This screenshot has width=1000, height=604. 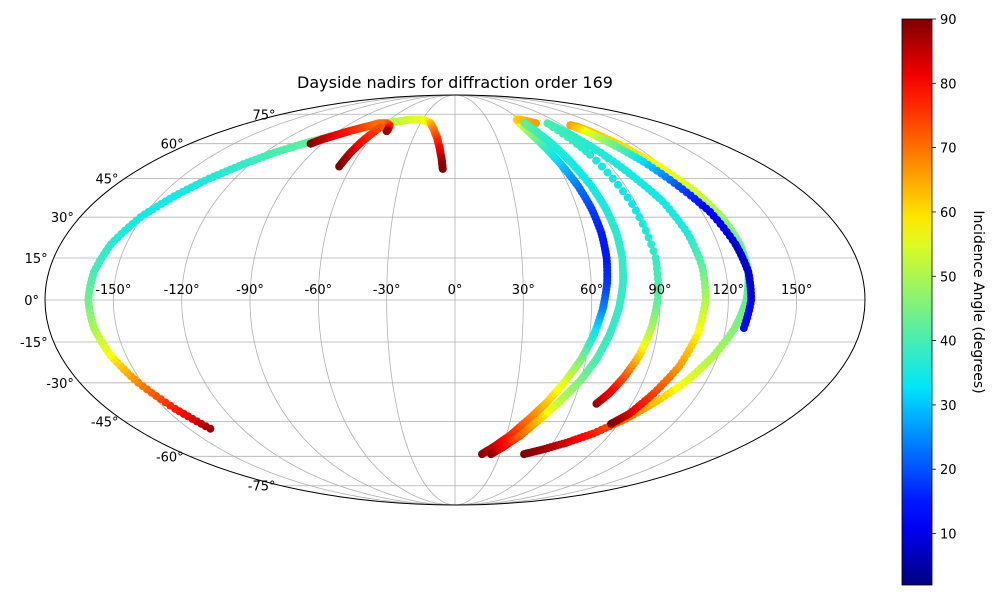 What do you see at coordinates (31, 301) in the screenshot?
I see `latitude-tick-label: 0°` at bounding box center [31, 301].